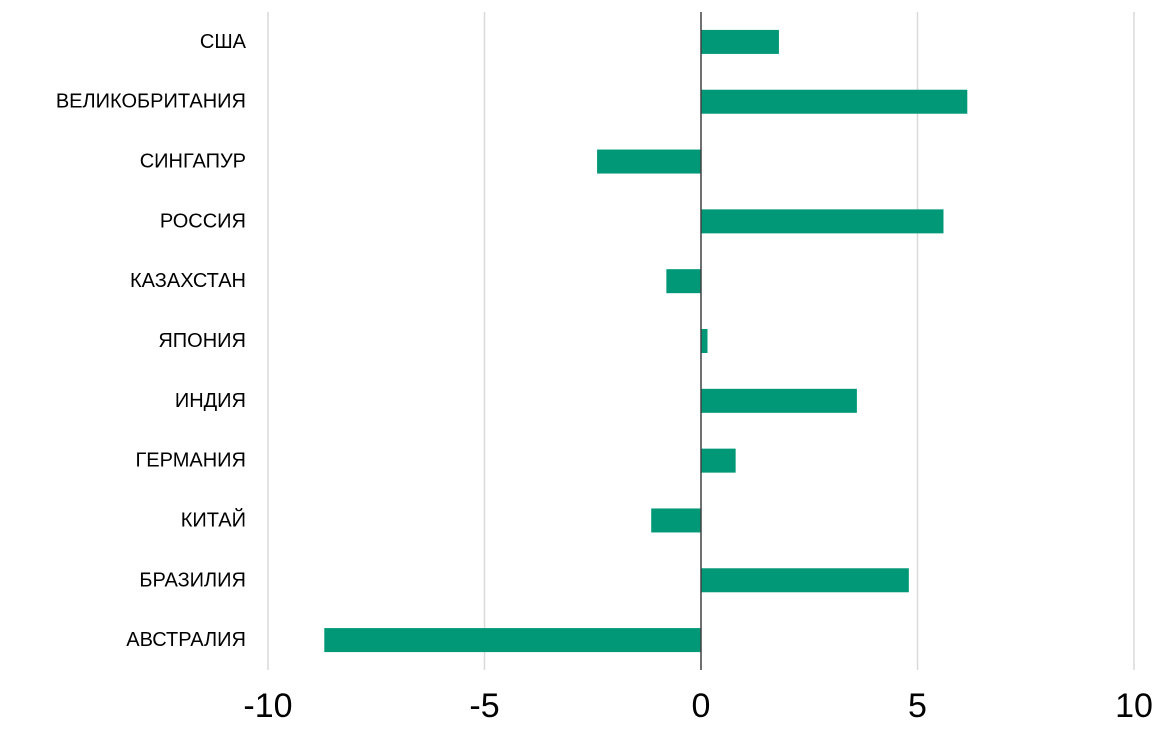 The height and width of the screenshot is (731, 1160). Describe the element at coordinates (1134, 706) in the screenshot. I see `x-tick-label: 10` at that location.